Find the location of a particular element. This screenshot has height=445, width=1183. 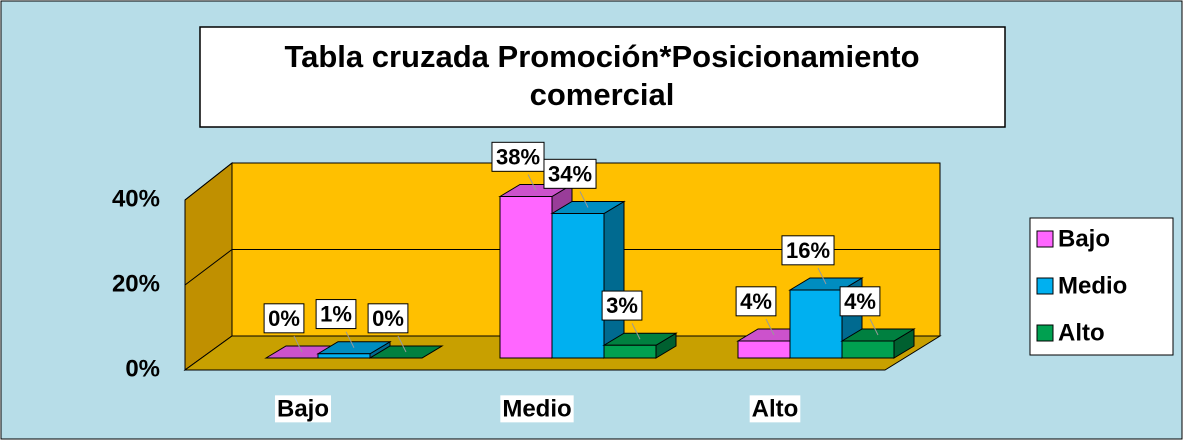

x-tick-label: Bajo is located at coordinates (303, 408).